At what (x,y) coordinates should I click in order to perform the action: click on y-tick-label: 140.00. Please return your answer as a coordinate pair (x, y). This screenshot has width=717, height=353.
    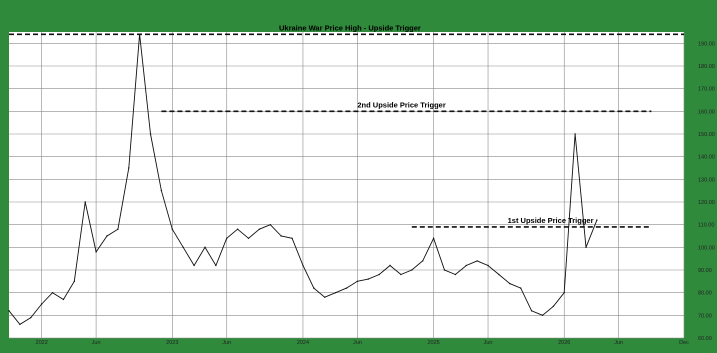
    Looking at the image, I should click on (706, 158).